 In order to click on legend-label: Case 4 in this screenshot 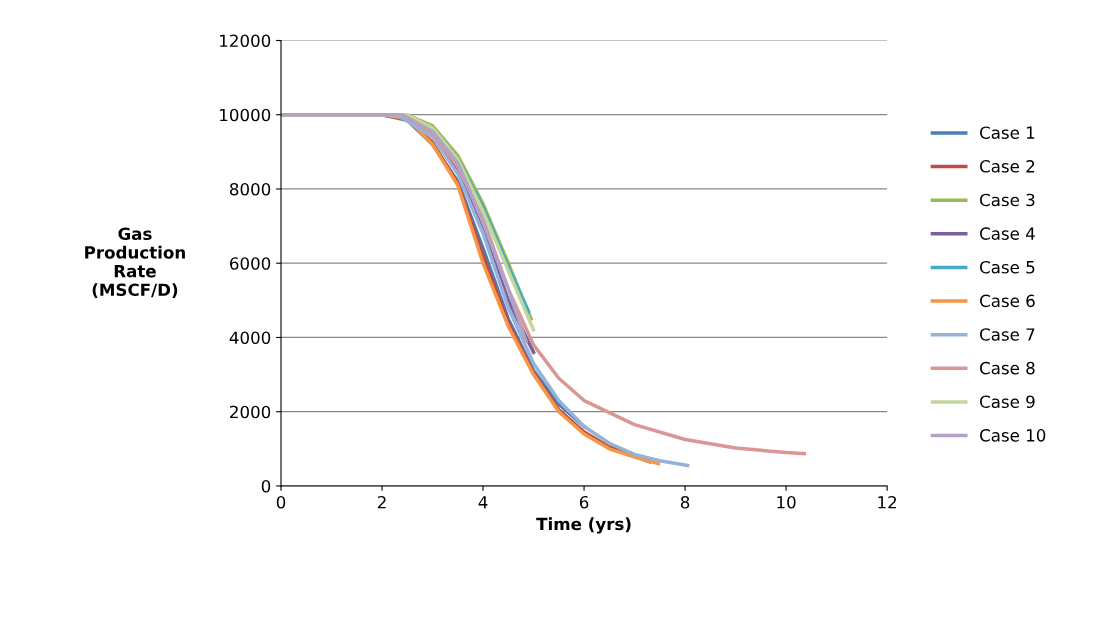, I will do `click(1007, 233)`.